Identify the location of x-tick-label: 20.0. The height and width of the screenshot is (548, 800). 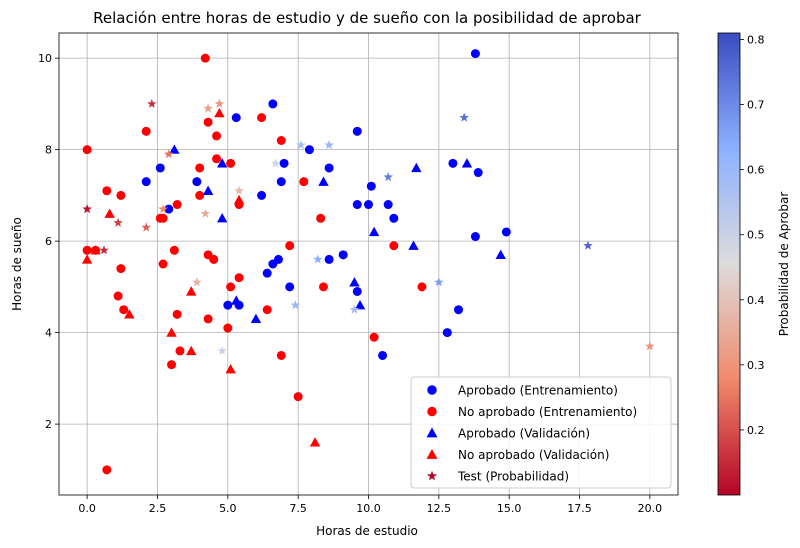
(650, 508).